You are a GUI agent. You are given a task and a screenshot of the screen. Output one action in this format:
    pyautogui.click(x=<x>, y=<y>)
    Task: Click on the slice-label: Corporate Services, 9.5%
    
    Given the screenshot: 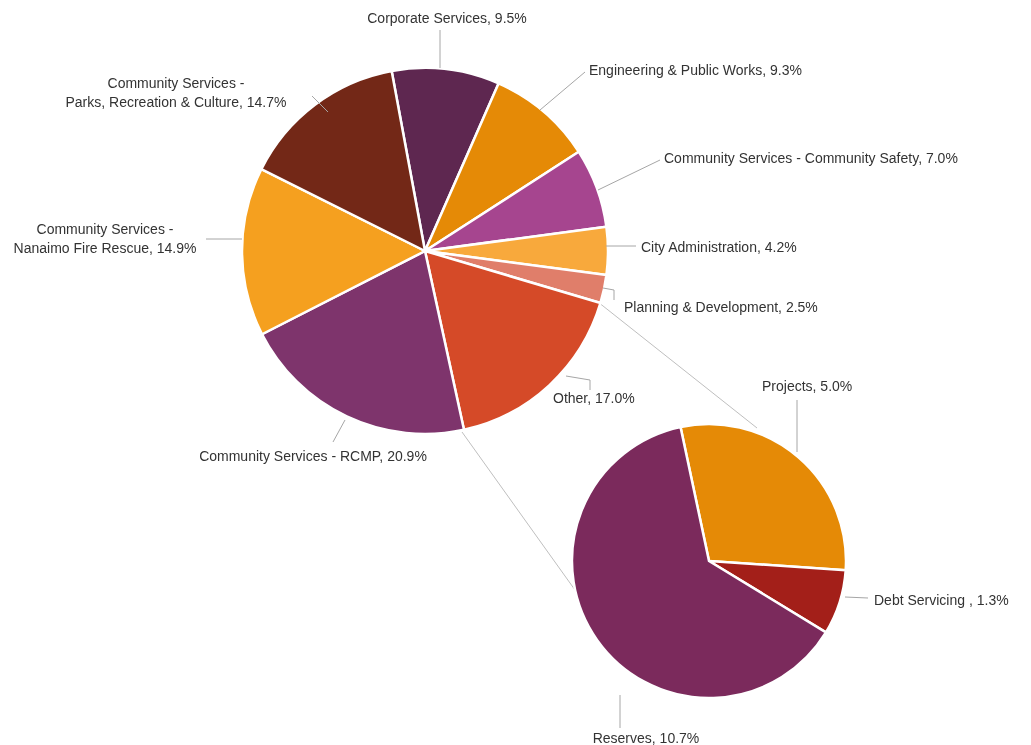 What is the action you would take?
    pyautogui.click(x=447, y=18)
    